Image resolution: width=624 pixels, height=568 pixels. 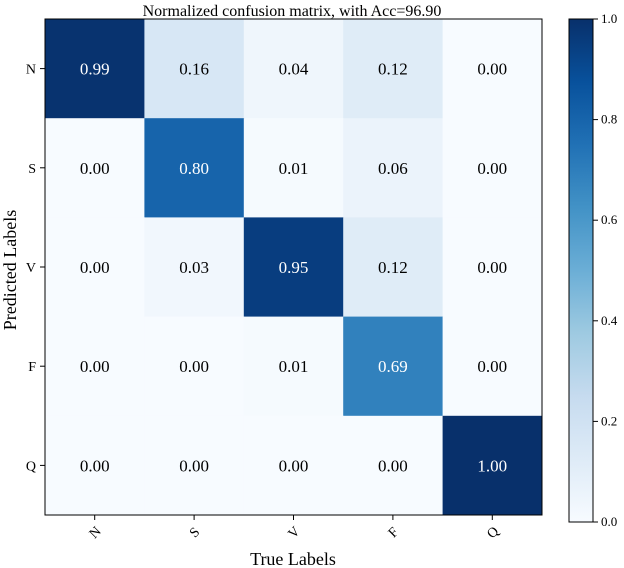 I want to click on cell-value-label: 0.16, so click(x=194, y=69).